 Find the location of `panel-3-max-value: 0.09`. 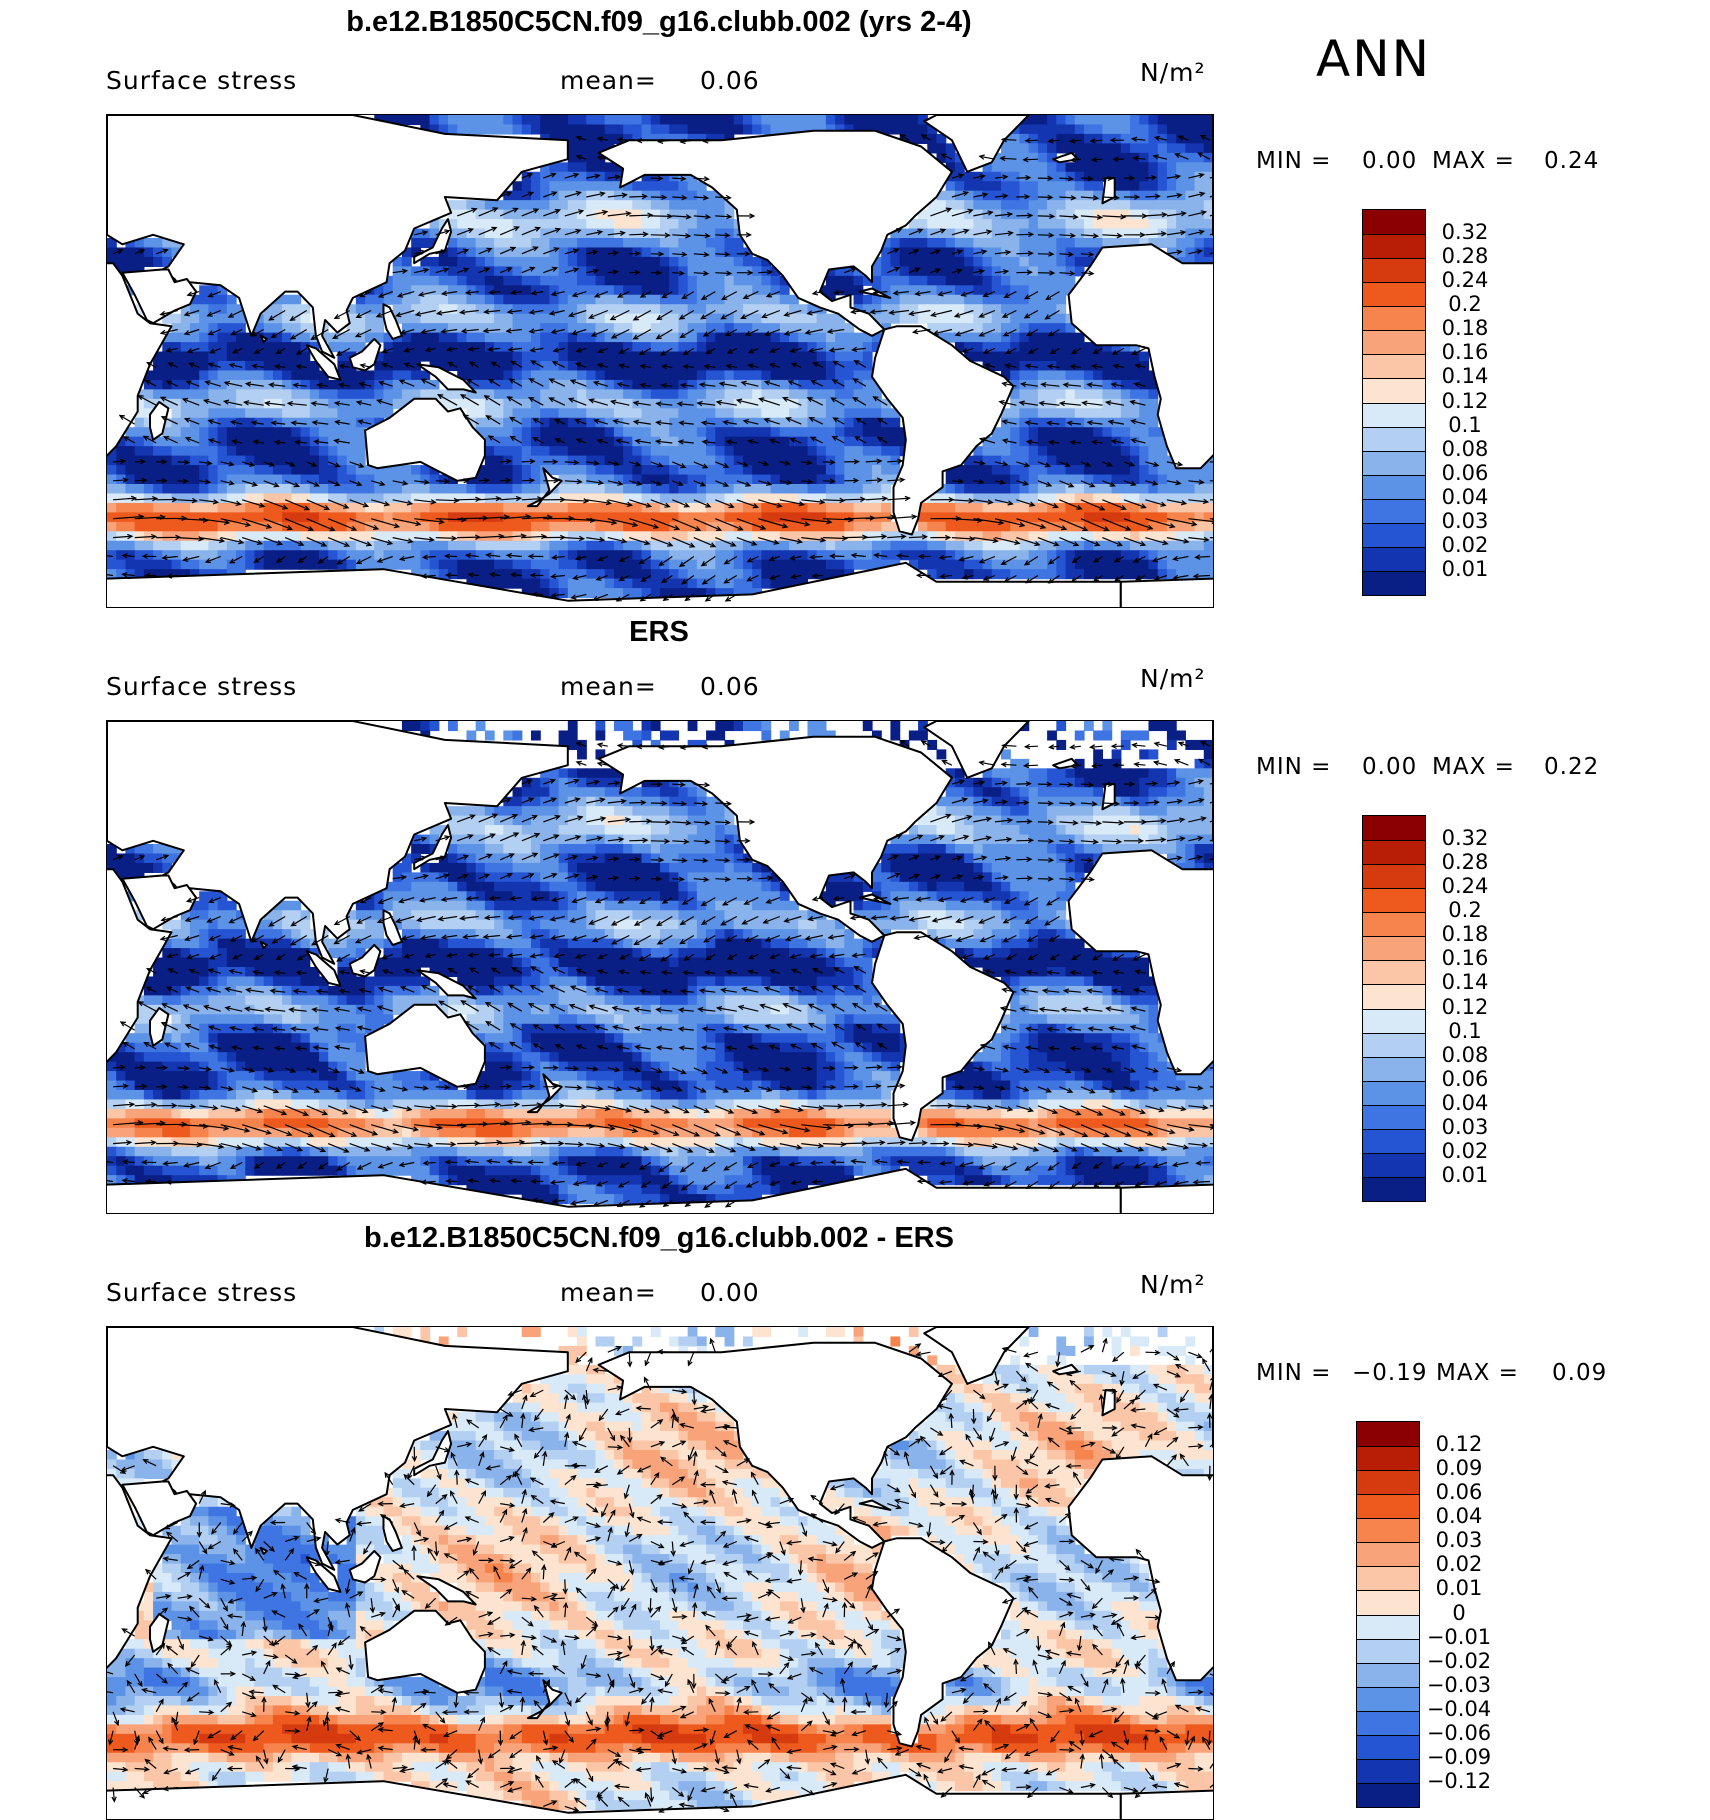

panel-3-max-value: 0.09 is located at coordinates (1579, 1373).